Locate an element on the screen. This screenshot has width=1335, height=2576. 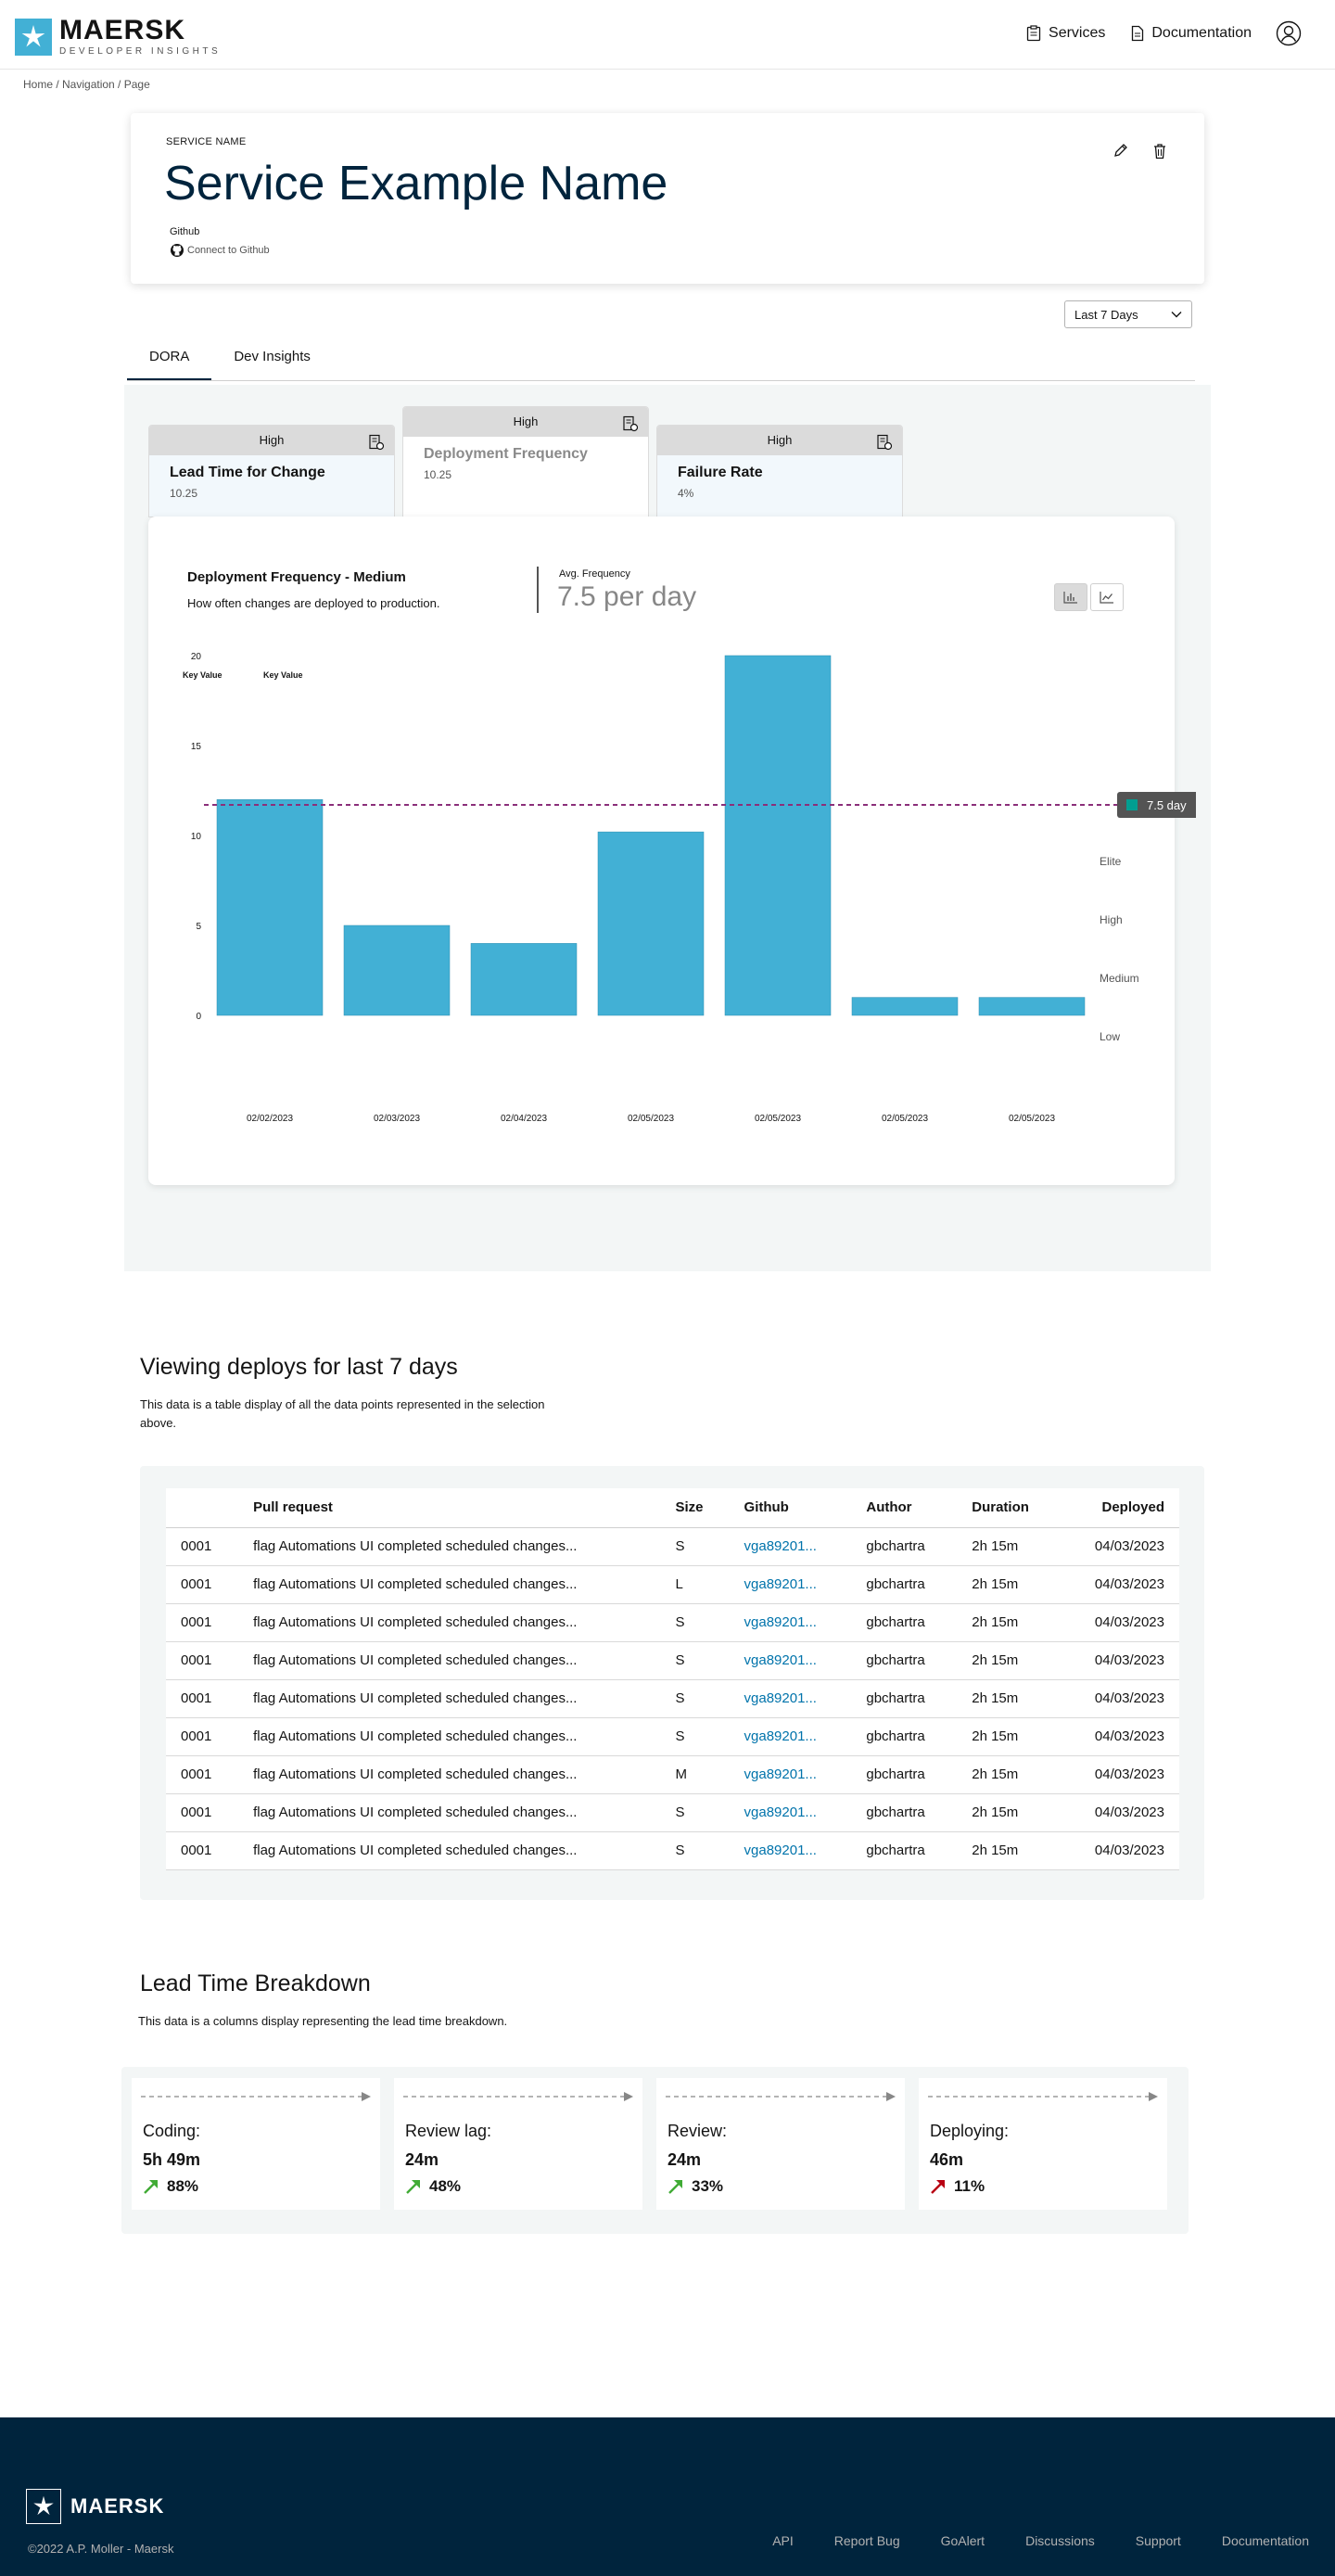
column-header: Author is located at coordinates (904, 1508).